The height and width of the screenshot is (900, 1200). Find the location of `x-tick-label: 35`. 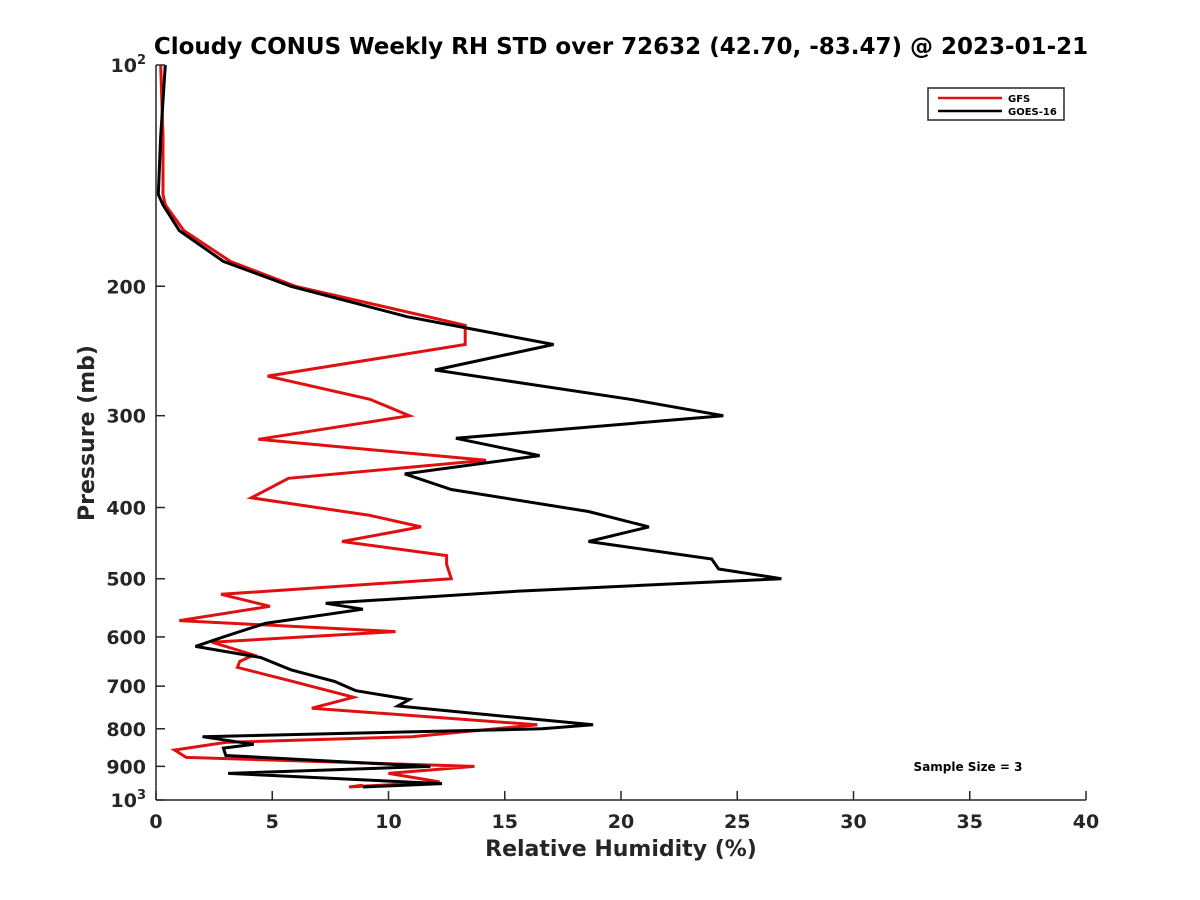

x-tick-label: 35 is located at coordinates (970, 822).